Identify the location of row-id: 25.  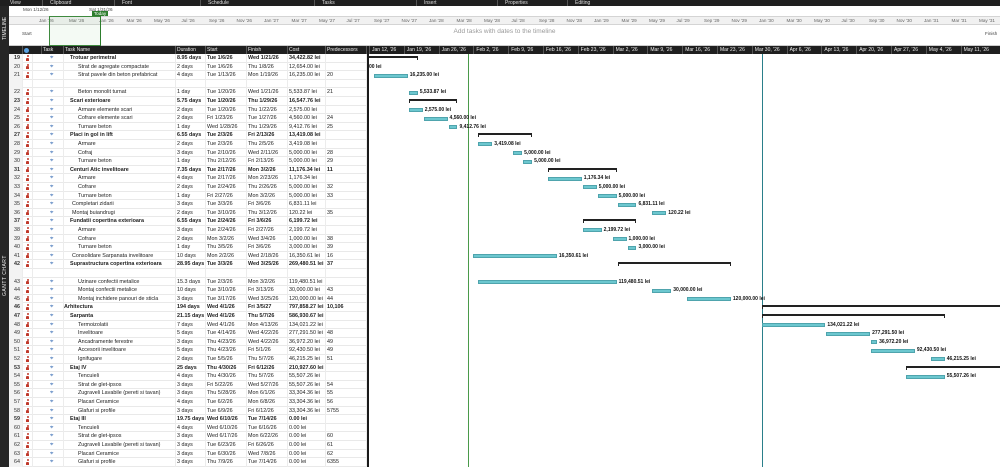
(16, 118).